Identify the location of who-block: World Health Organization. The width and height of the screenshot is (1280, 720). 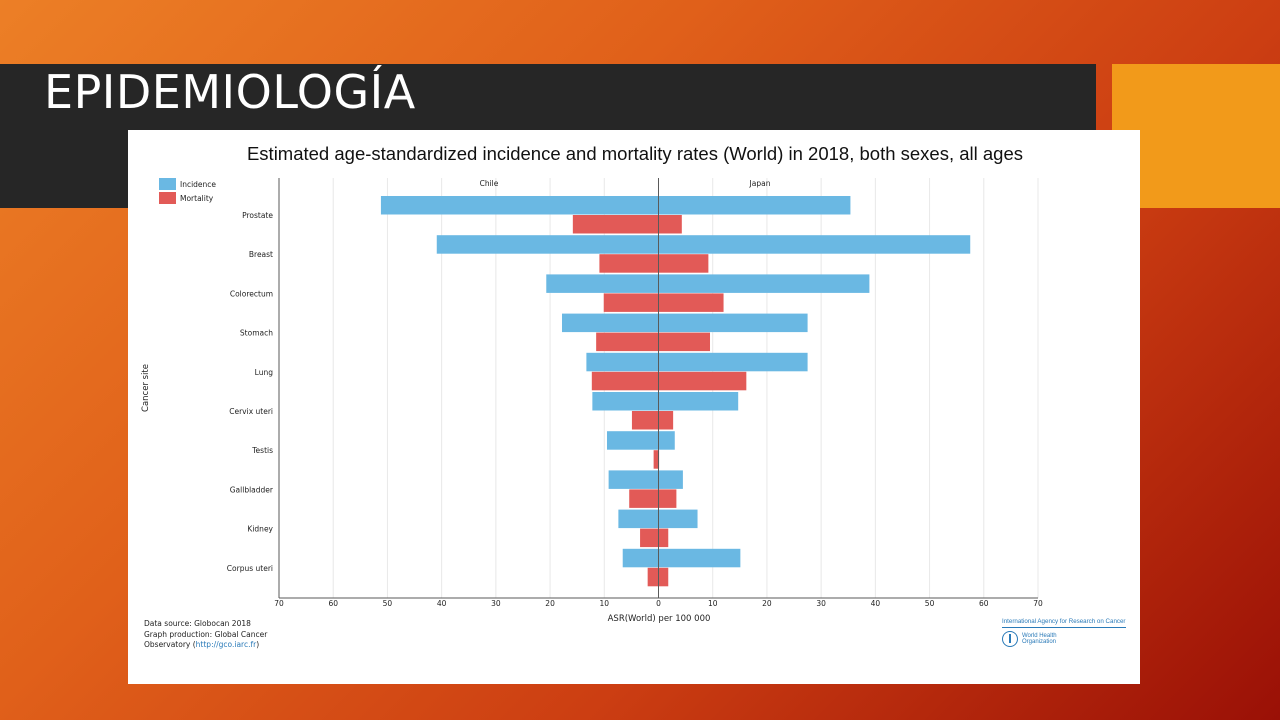
(1064, 639).